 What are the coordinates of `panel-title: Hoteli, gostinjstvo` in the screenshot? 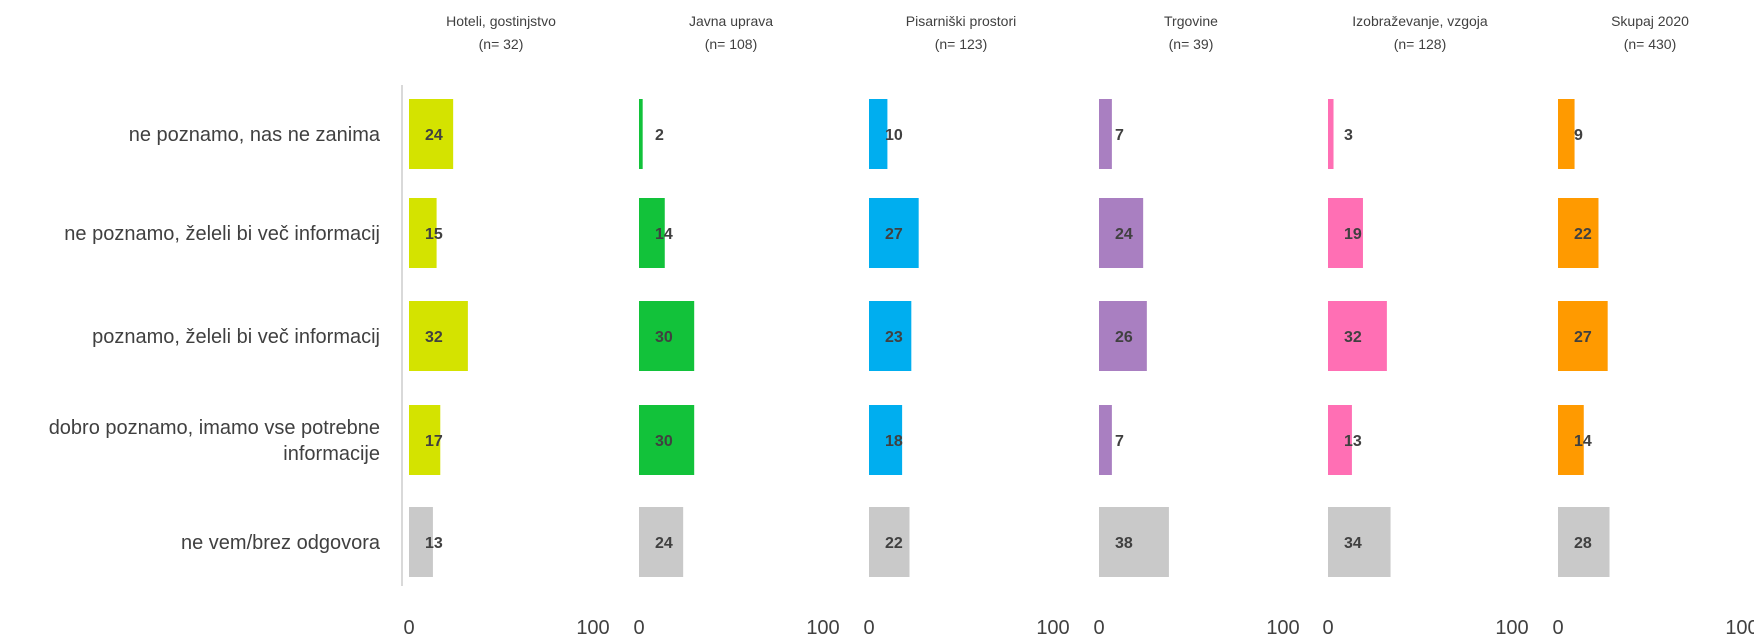 It's located at (501, 21).